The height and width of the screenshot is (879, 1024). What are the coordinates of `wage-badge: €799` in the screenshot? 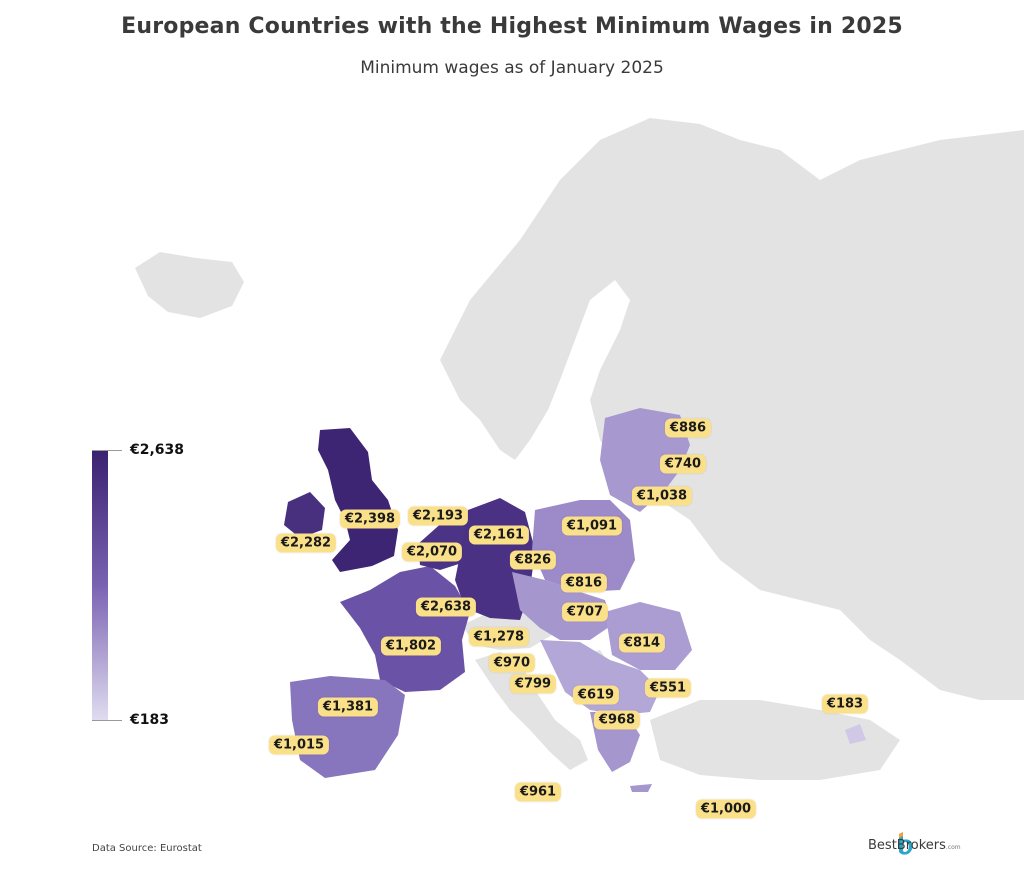 It's located at (533, 684).